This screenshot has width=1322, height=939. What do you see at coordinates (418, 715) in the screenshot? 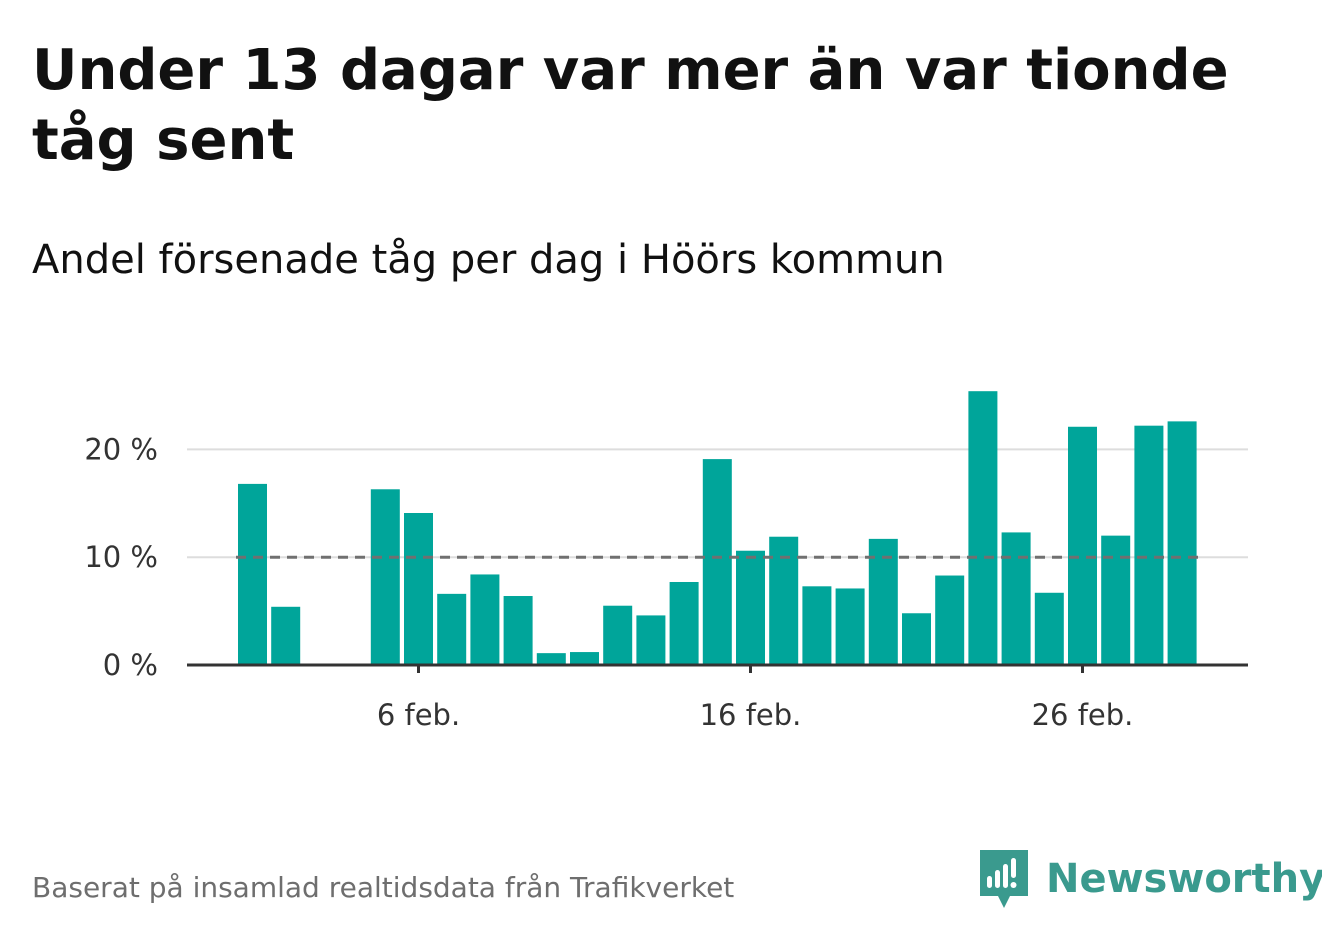
I see `x-tick-label: 6 feb.` at bounding box center [418, 715].